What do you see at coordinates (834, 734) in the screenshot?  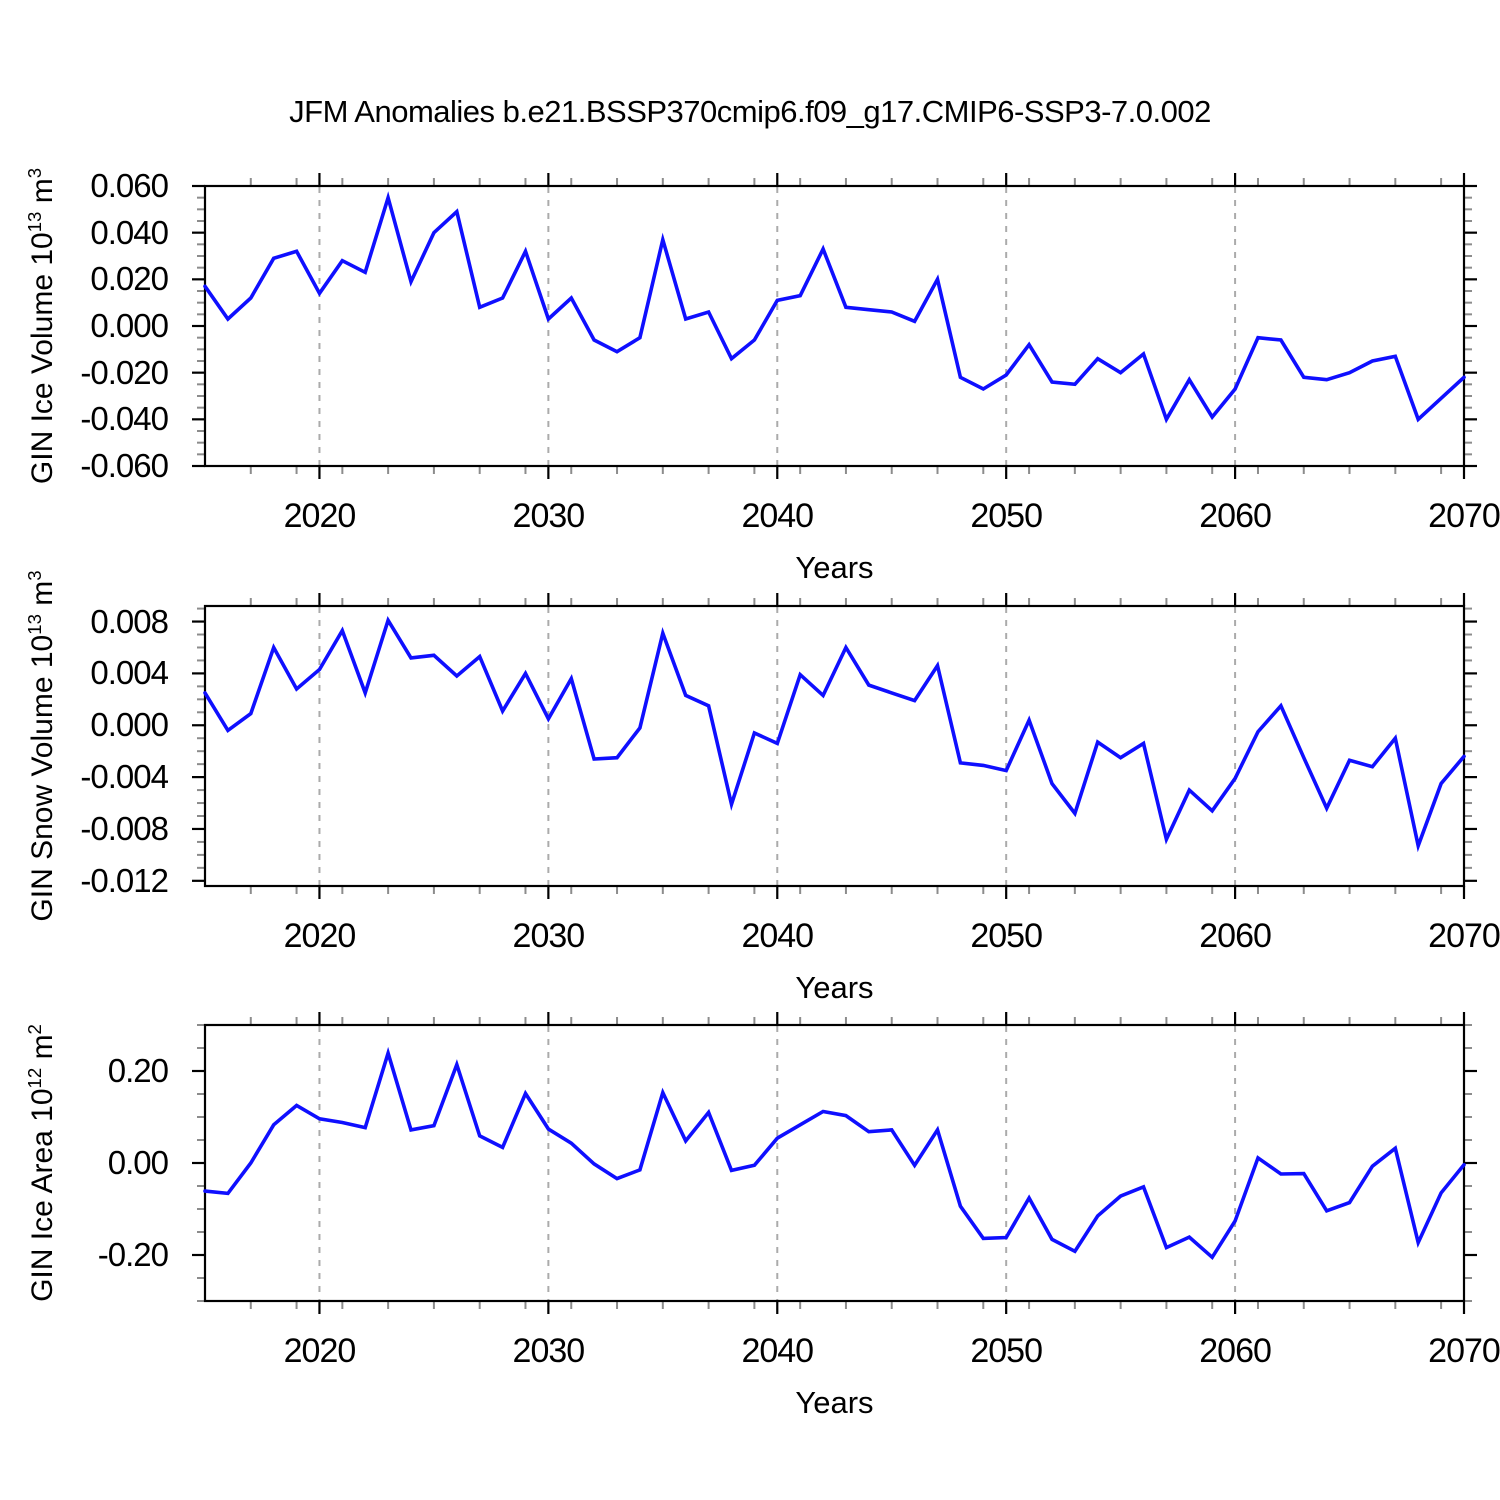 I see `data-line-gin-snow-volume` at bounding box center [834, 734].